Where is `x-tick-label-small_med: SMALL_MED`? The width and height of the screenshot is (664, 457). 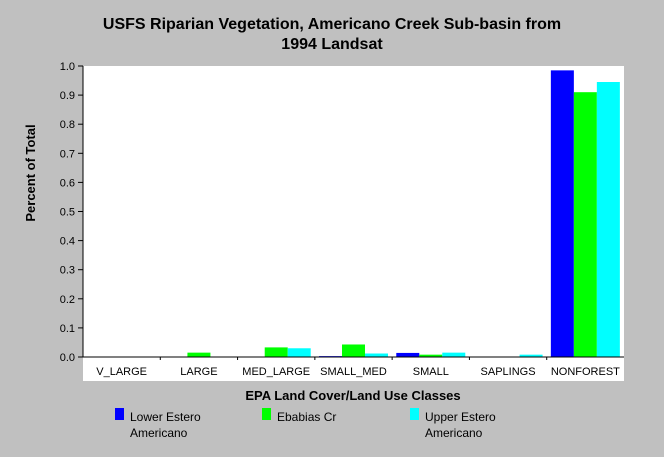 x-tick-label-small_med: SMALL_MED is located at coordinates (353, 372).